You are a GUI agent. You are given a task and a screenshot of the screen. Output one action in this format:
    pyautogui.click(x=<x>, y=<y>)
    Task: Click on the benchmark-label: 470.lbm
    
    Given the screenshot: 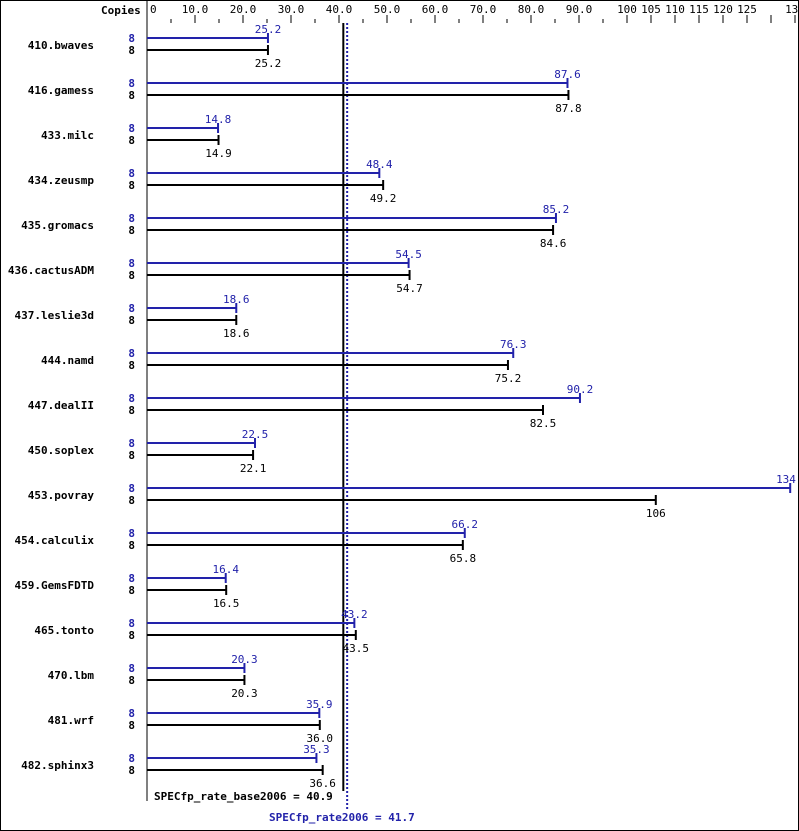 What is the action you would take?
    pyautogui.click(x=71, y=675)
    